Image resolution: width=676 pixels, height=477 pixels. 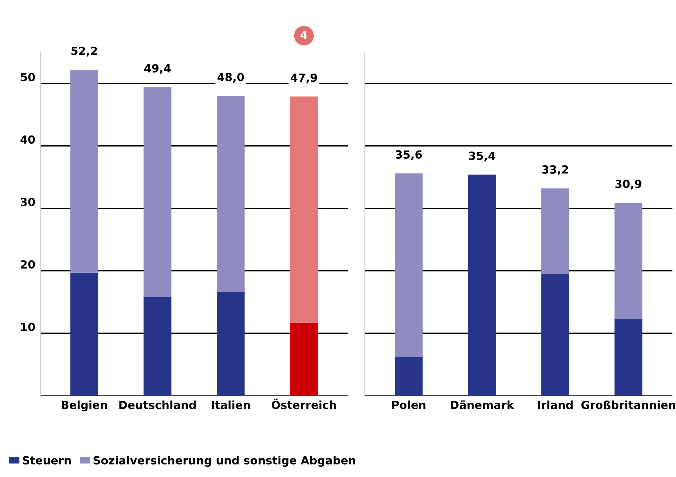 What do you see at coordinates (85, 406) in the screenshot?
I see `x-tick-label: Belgien` at bounding box center [85, 406].